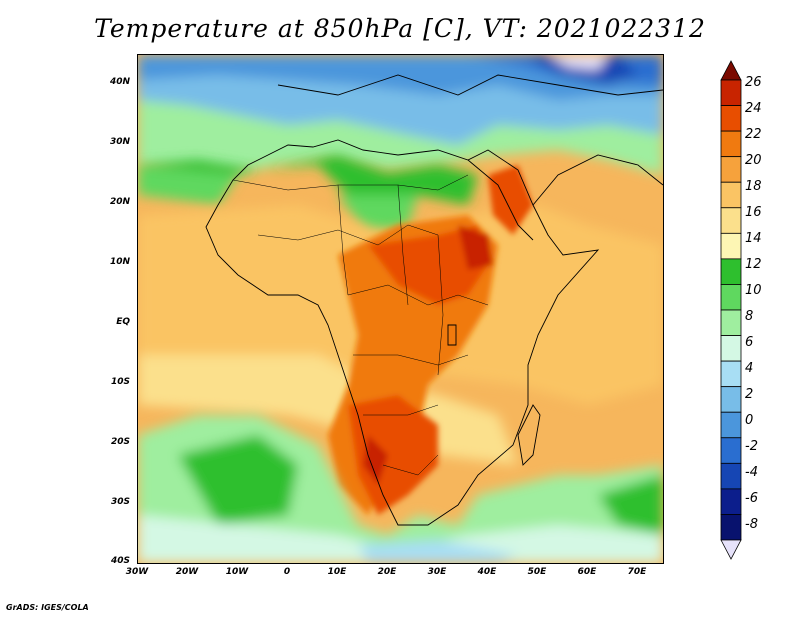 The height and width of the screenshot is (618, 800). I want to click on lat-label: 20N, so click(119, 202).